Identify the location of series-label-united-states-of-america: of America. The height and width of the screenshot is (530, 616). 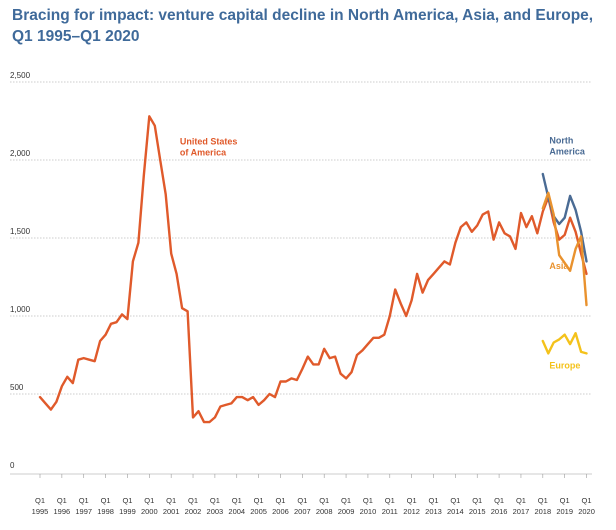
(203, 152).